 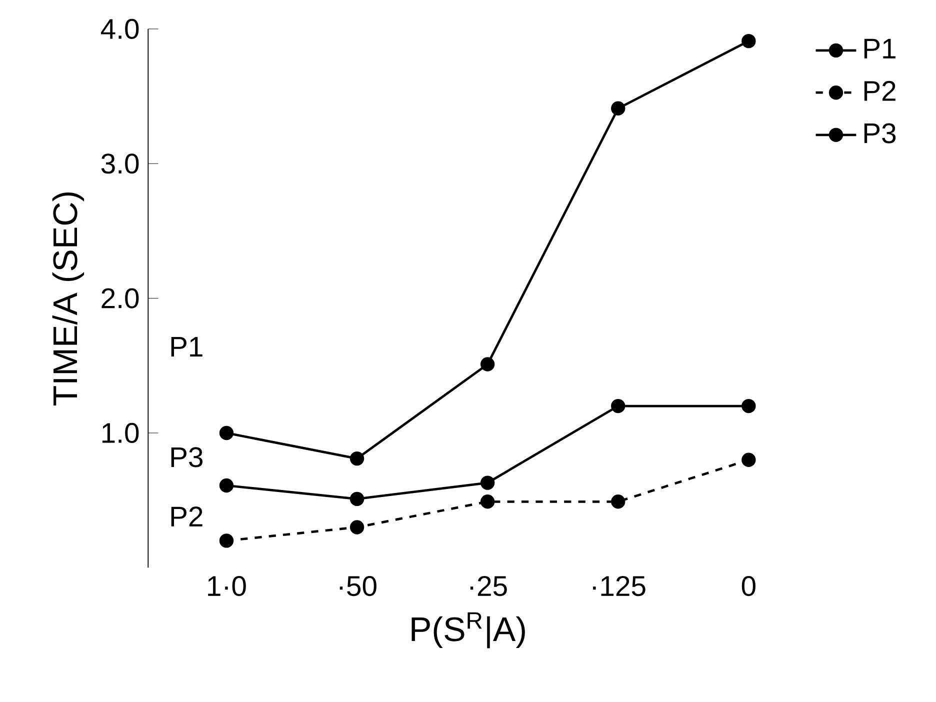 I want to click on x-tick-label: ·25, so click(x=488, y=586).